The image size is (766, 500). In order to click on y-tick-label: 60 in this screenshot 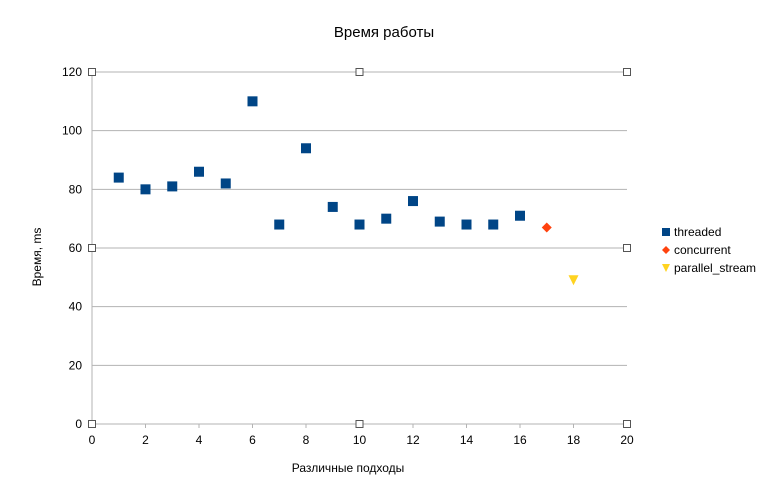, I will do `click(76, 248)`.